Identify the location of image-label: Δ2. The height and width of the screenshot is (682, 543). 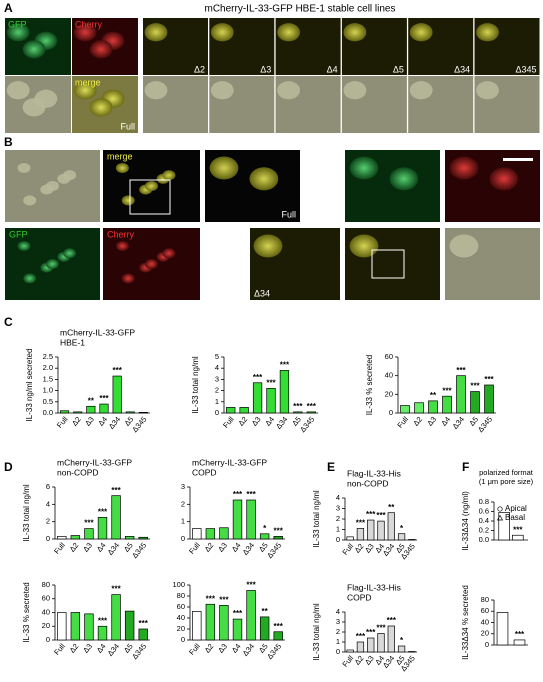
(199, 69).